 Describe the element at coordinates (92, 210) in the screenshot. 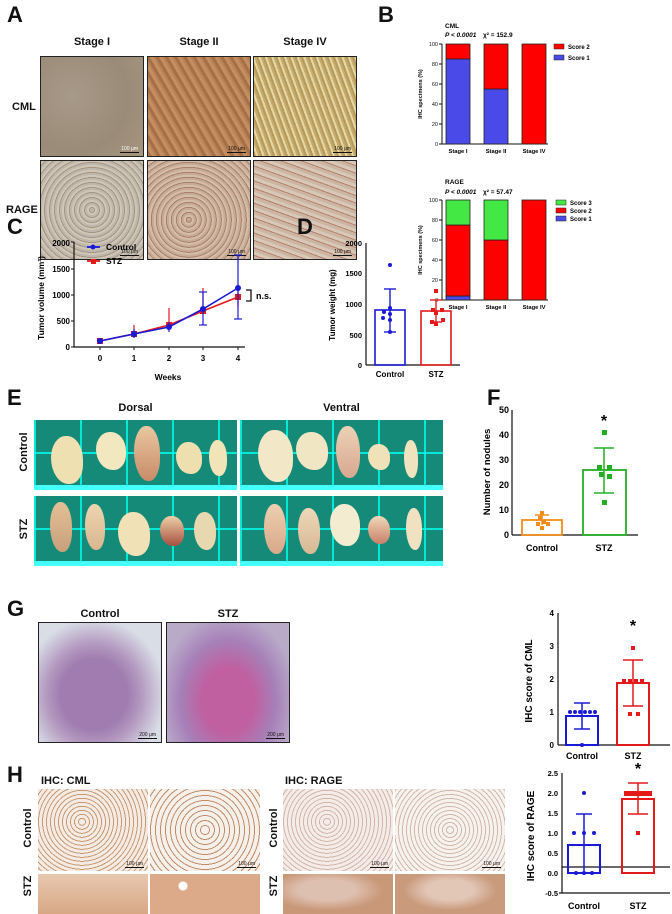

I see `micrograph-rage-stage-1: 100 μm` at that location.